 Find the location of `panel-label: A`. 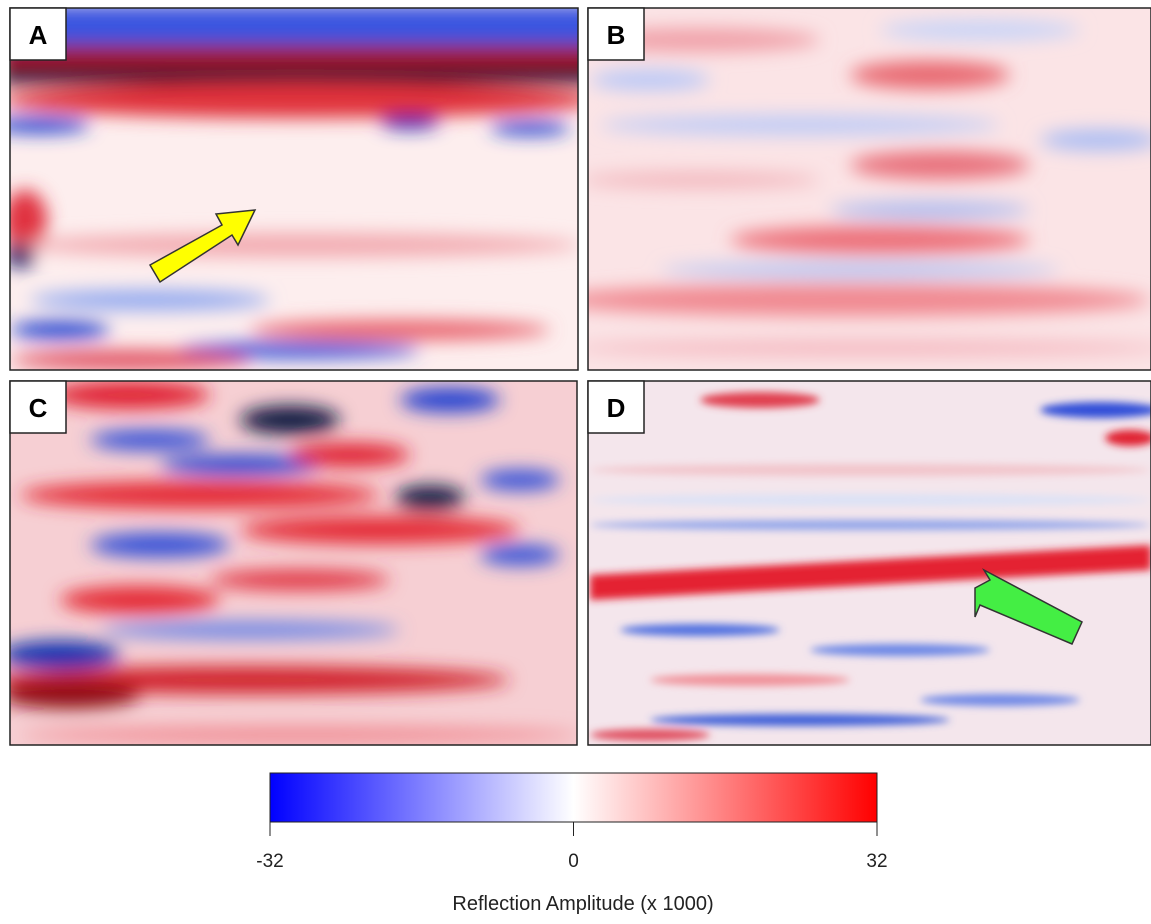

panel-label: A is located at coordinates (38, 35).